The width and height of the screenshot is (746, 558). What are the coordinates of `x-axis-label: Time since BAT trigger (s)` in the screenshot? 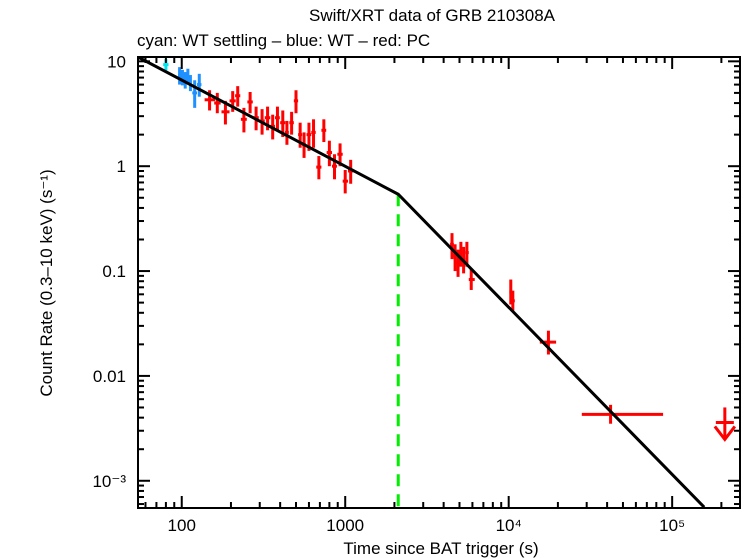 It's located at (440, 548).